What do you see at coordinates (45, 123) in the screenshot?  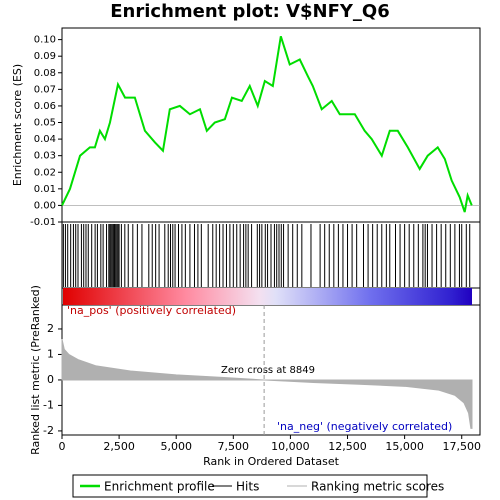 I see `y-tick-label: 0.05` at bounding box center [45, 123].